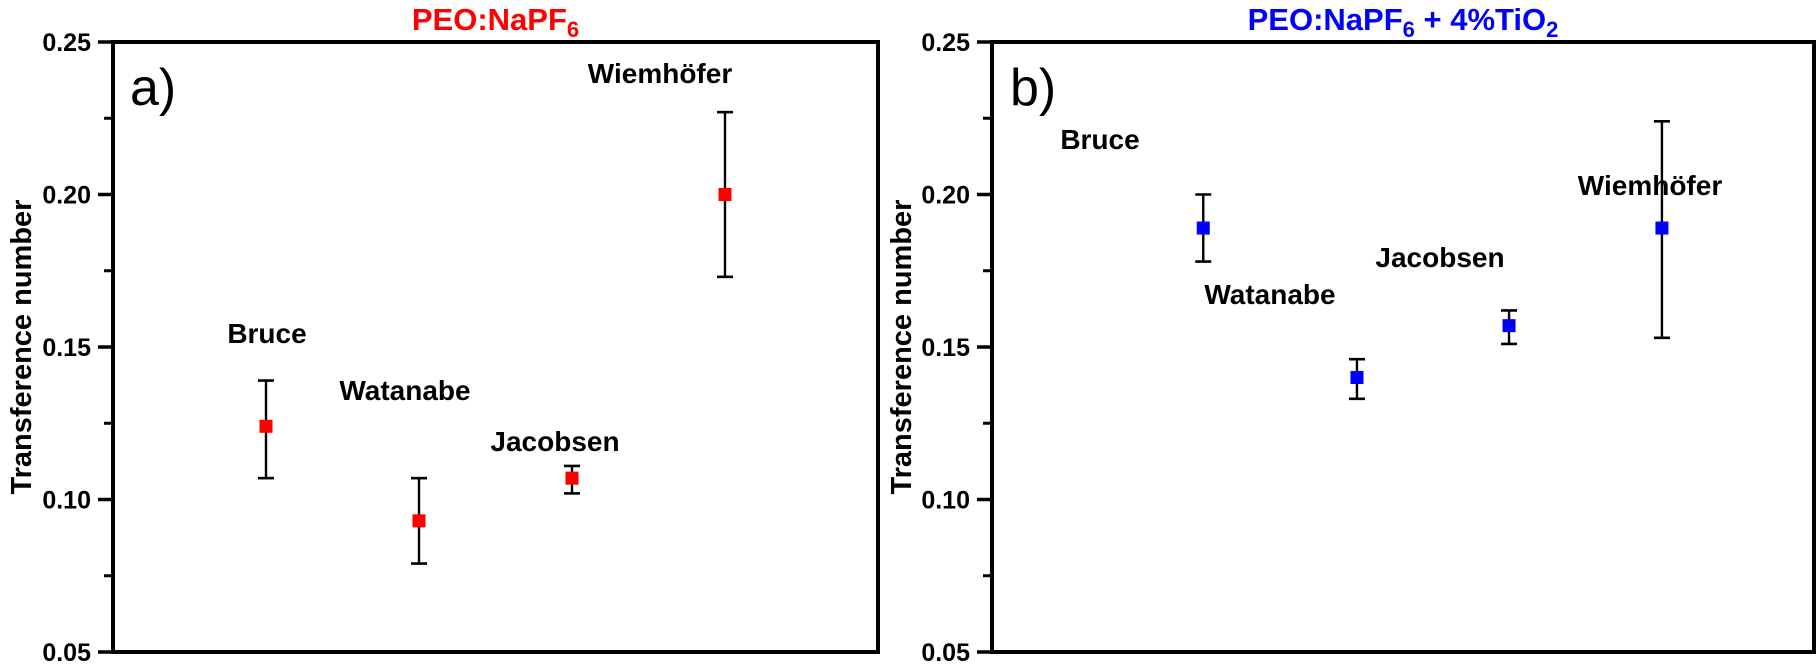 The height and width of the screenshot is (668, 1820). What do you see at coordinates (1033, 88) in the screenshot?
I see `panel-label-b: b)` at bounding box center [1033, 88].